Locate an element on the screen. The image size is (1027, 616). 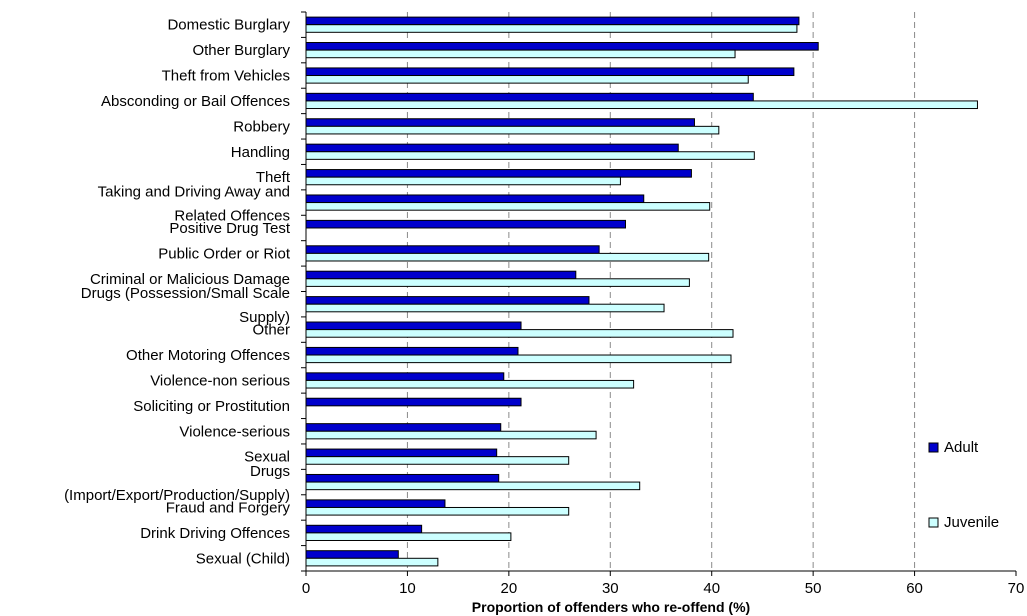
x-tick-label: 70 is located at coordinates (1016, 588).